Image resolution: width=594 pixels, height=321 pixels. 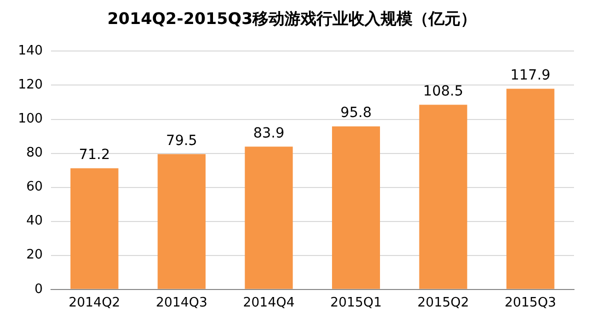 I want to click on x-tick-label: 2015Q1, so click(x=356, y=303).